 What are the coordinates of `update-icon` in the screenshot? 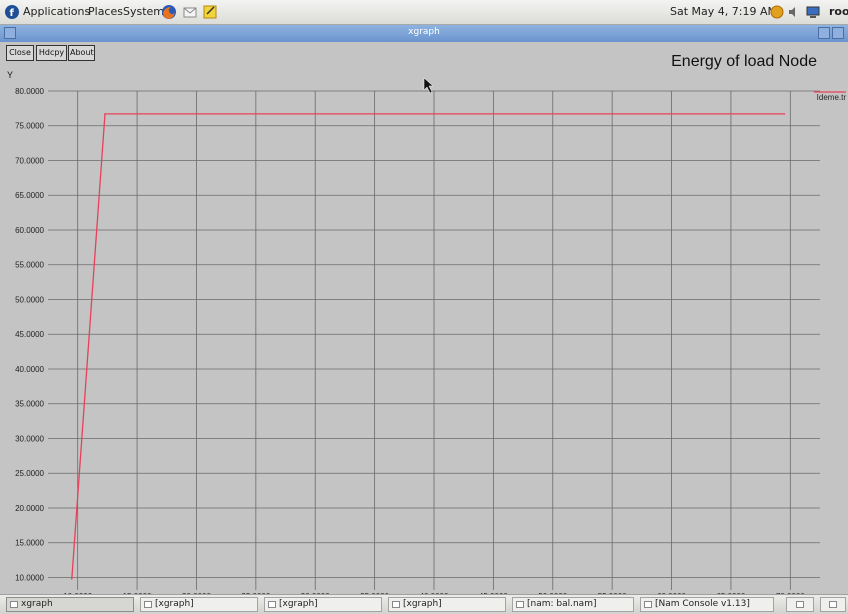 It's located at (777, 12).